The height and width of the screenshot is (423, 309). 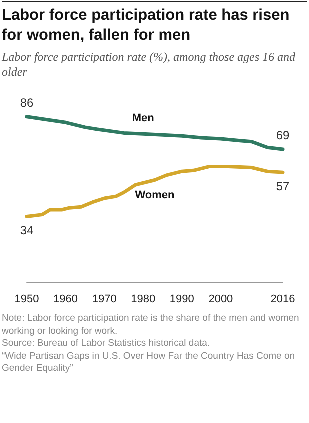 I want to click on data-label: 34, so click(x=27, y=231).